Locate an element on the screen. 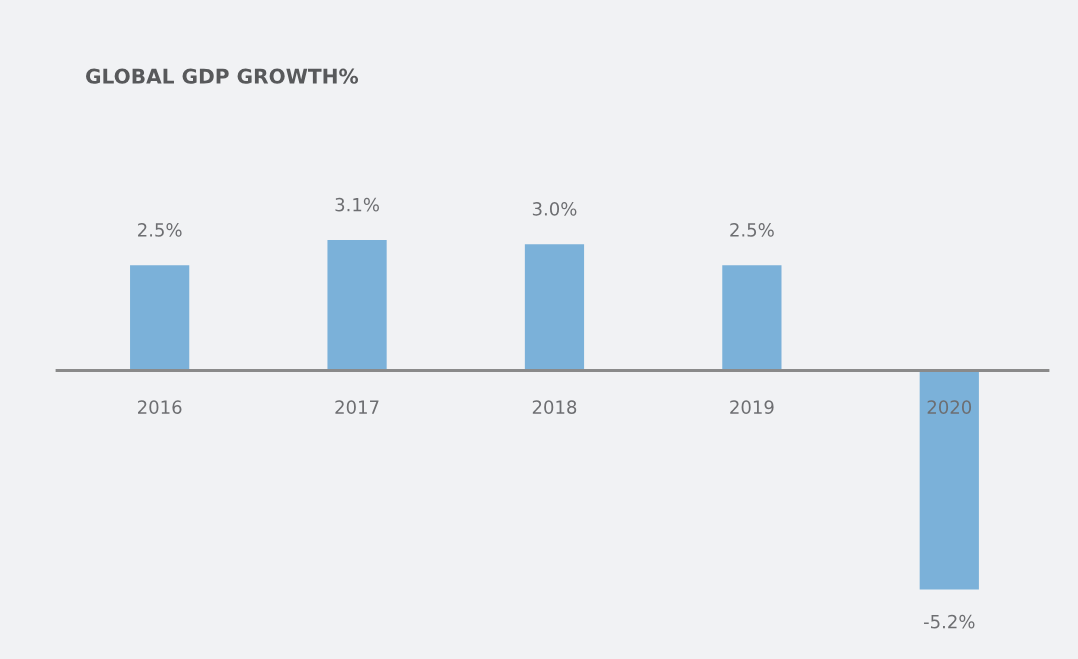 This screenshot has width=1078, height=659. x-tick-label: 2019 is located at coordinates (752, 407).